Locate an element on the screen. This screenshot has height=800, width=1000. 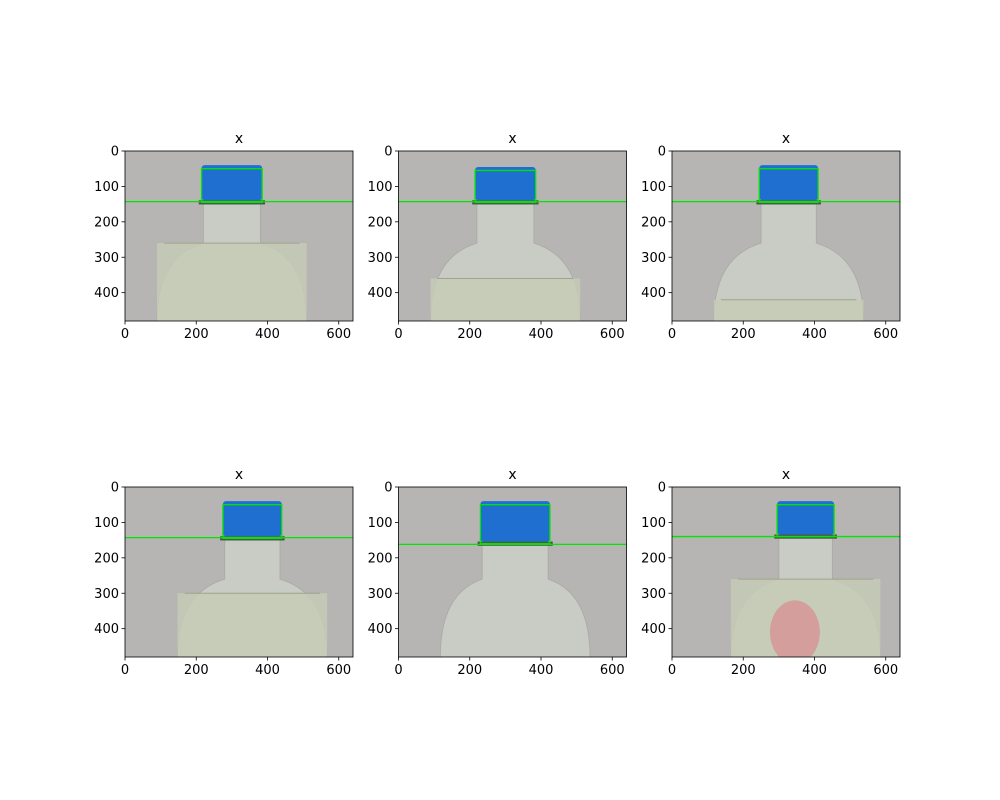
subplot-3: x 0 200 400 600 0 100 200 300 400 is located at coordinates (771, 236).